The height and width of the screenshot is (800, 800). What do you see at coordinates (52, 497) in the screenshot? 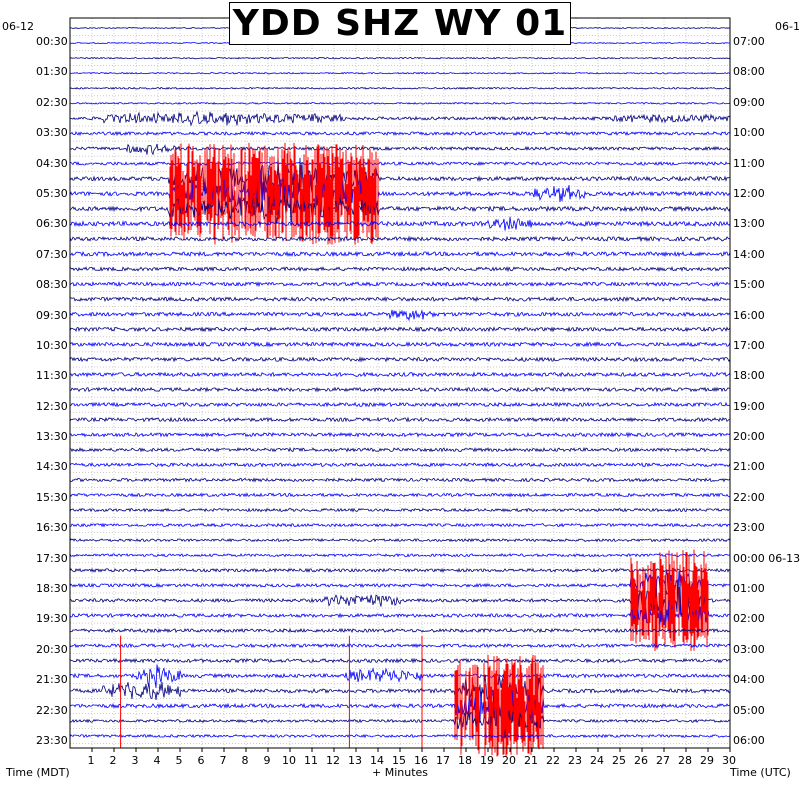
I see `left-time-tick: 15:30` at bounding box center [52, 497].